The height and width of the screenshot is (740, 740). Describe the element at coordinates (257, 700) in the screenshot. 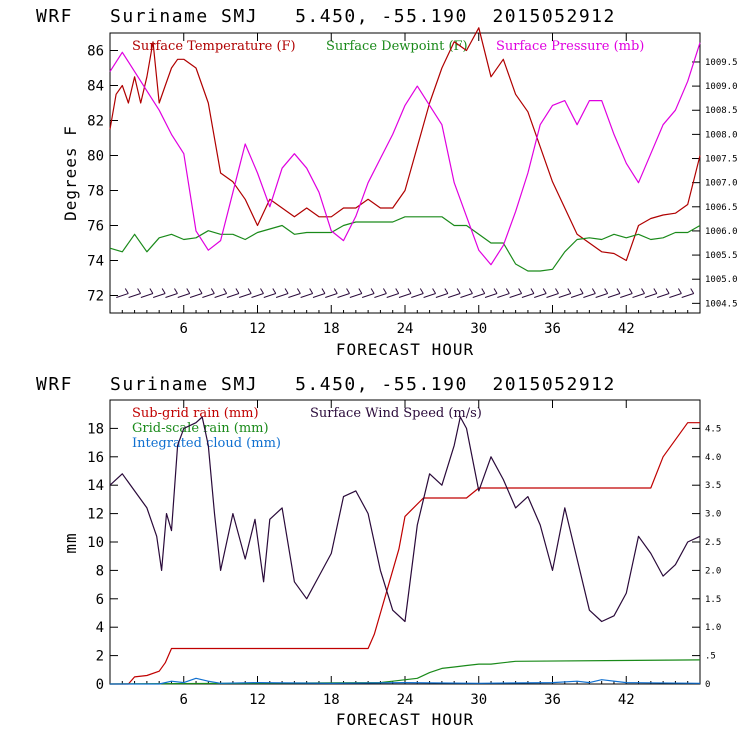

I see `panel2-xtick-label: 12` at that location.